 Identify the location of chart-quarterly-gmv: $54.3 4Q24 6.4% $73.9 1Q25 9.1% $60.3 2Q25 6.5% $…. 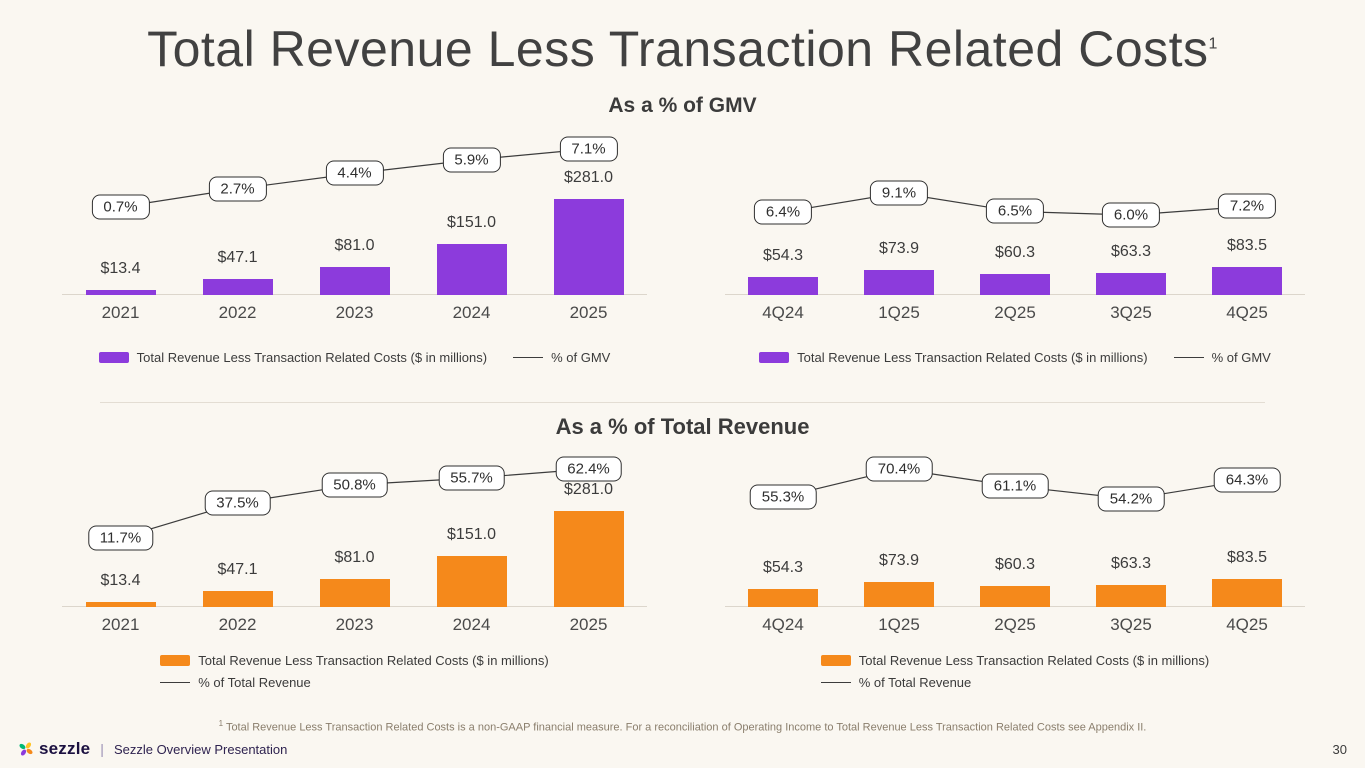
(1015, 225).